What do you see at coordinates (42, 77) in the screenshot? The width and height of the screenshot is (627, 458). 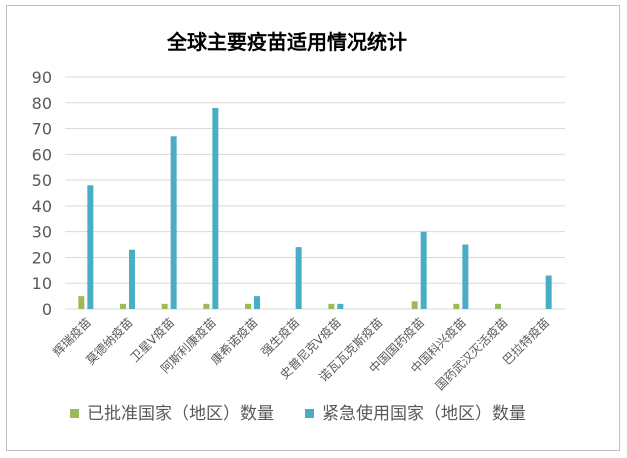 I see `y-tick-label: 90` at bounding box center [42, 77].